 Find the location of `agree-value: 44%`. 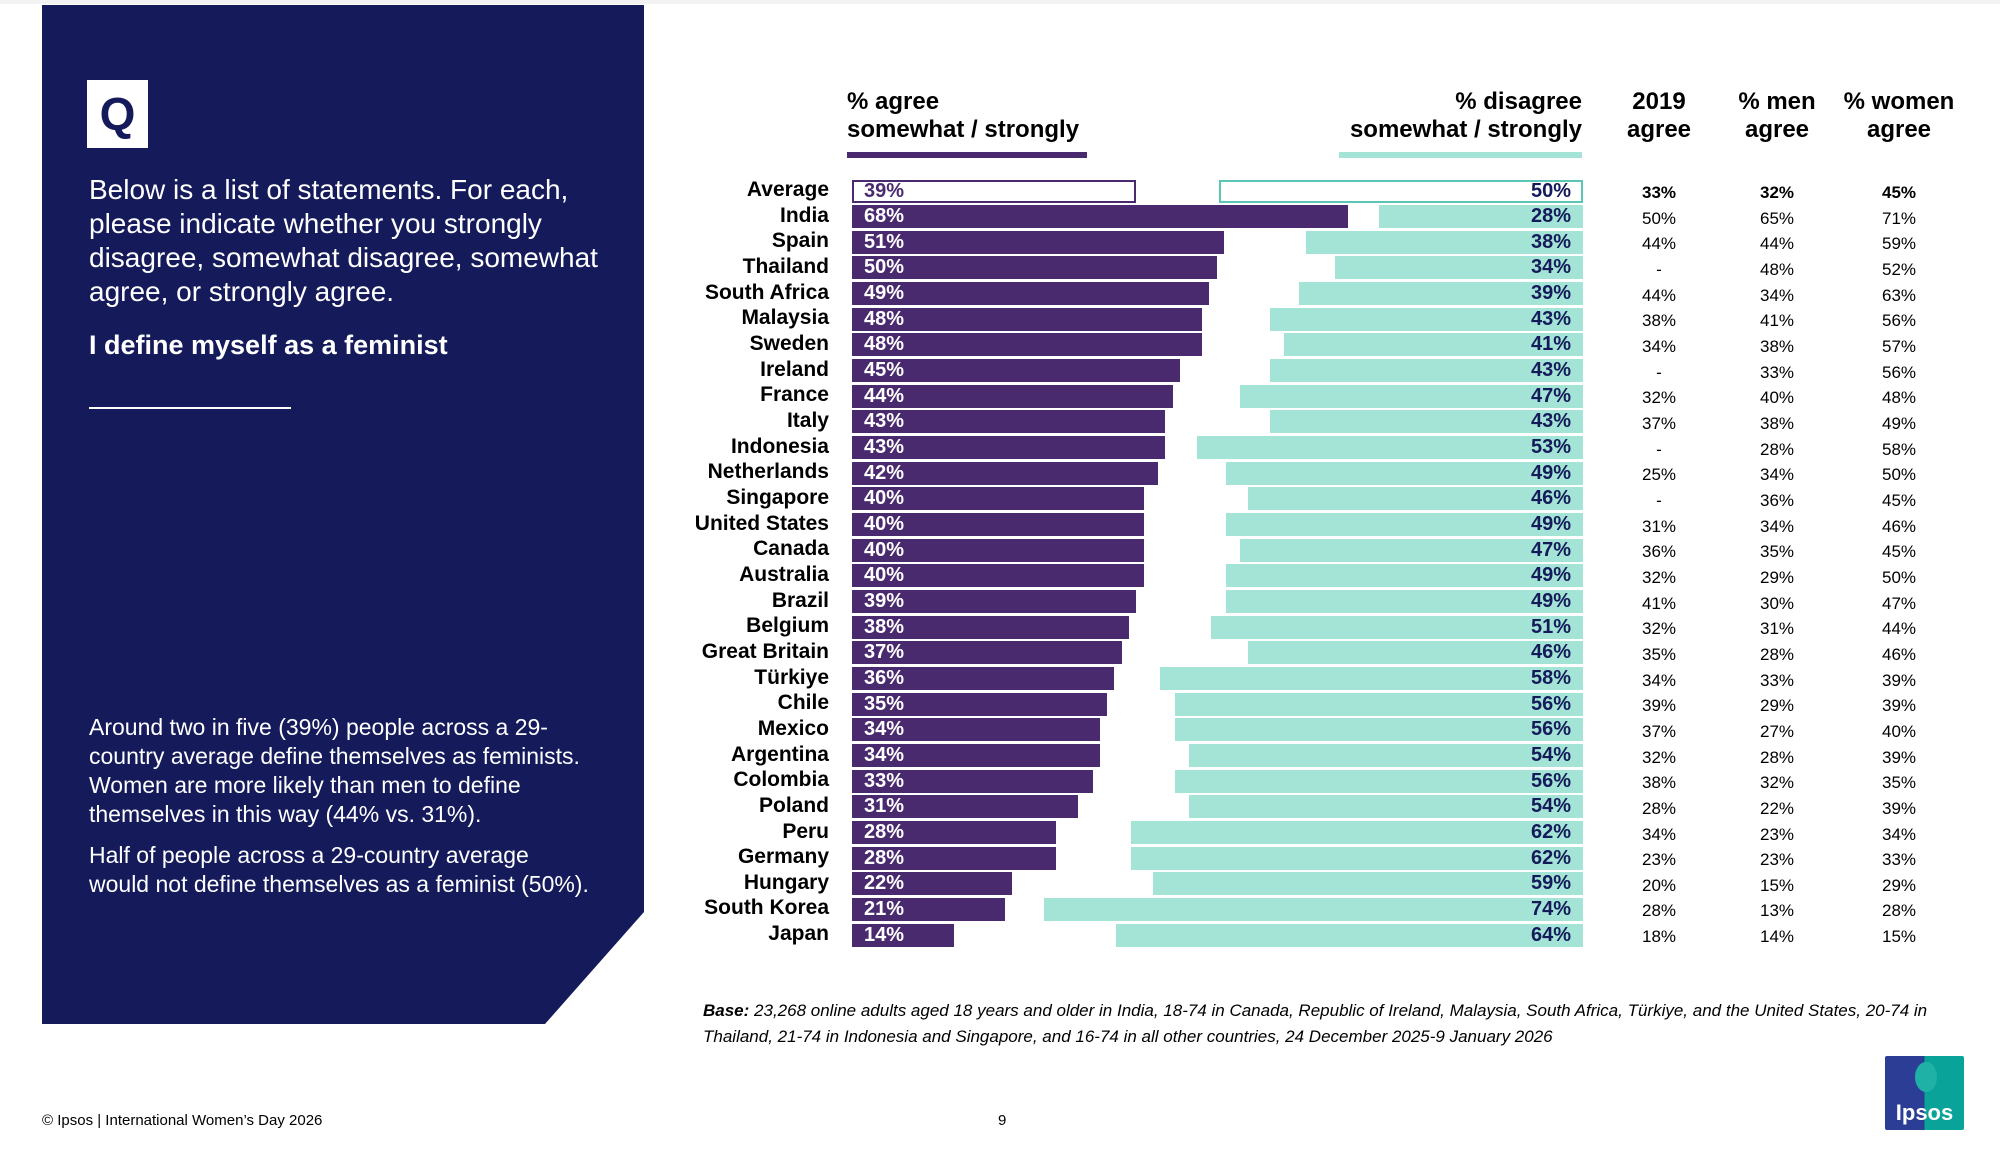

agree-value: 44% is located at coordinates (884, 395).